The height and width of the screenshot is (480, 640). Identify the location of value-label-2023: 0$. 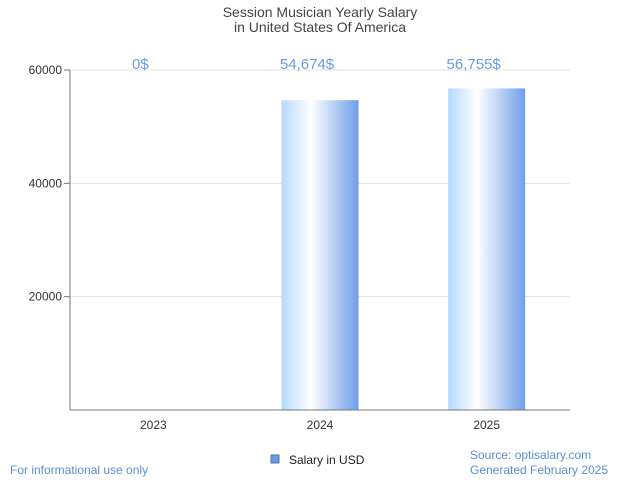
(140, 64).